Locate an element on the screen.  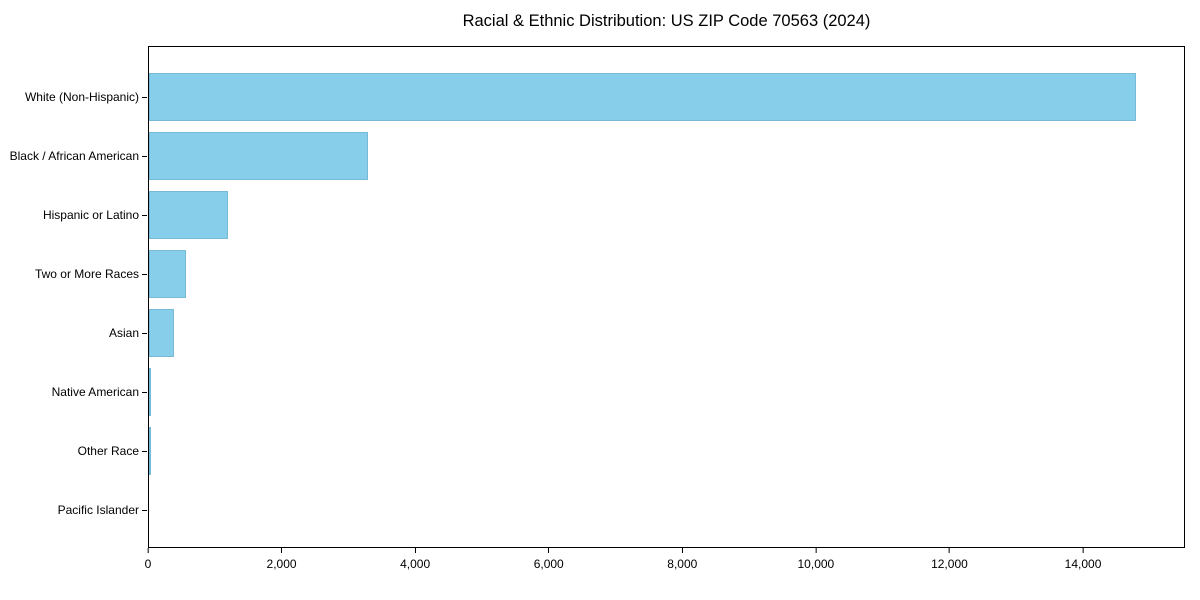
bar-row: Native American is located at coordinates (618, 391).